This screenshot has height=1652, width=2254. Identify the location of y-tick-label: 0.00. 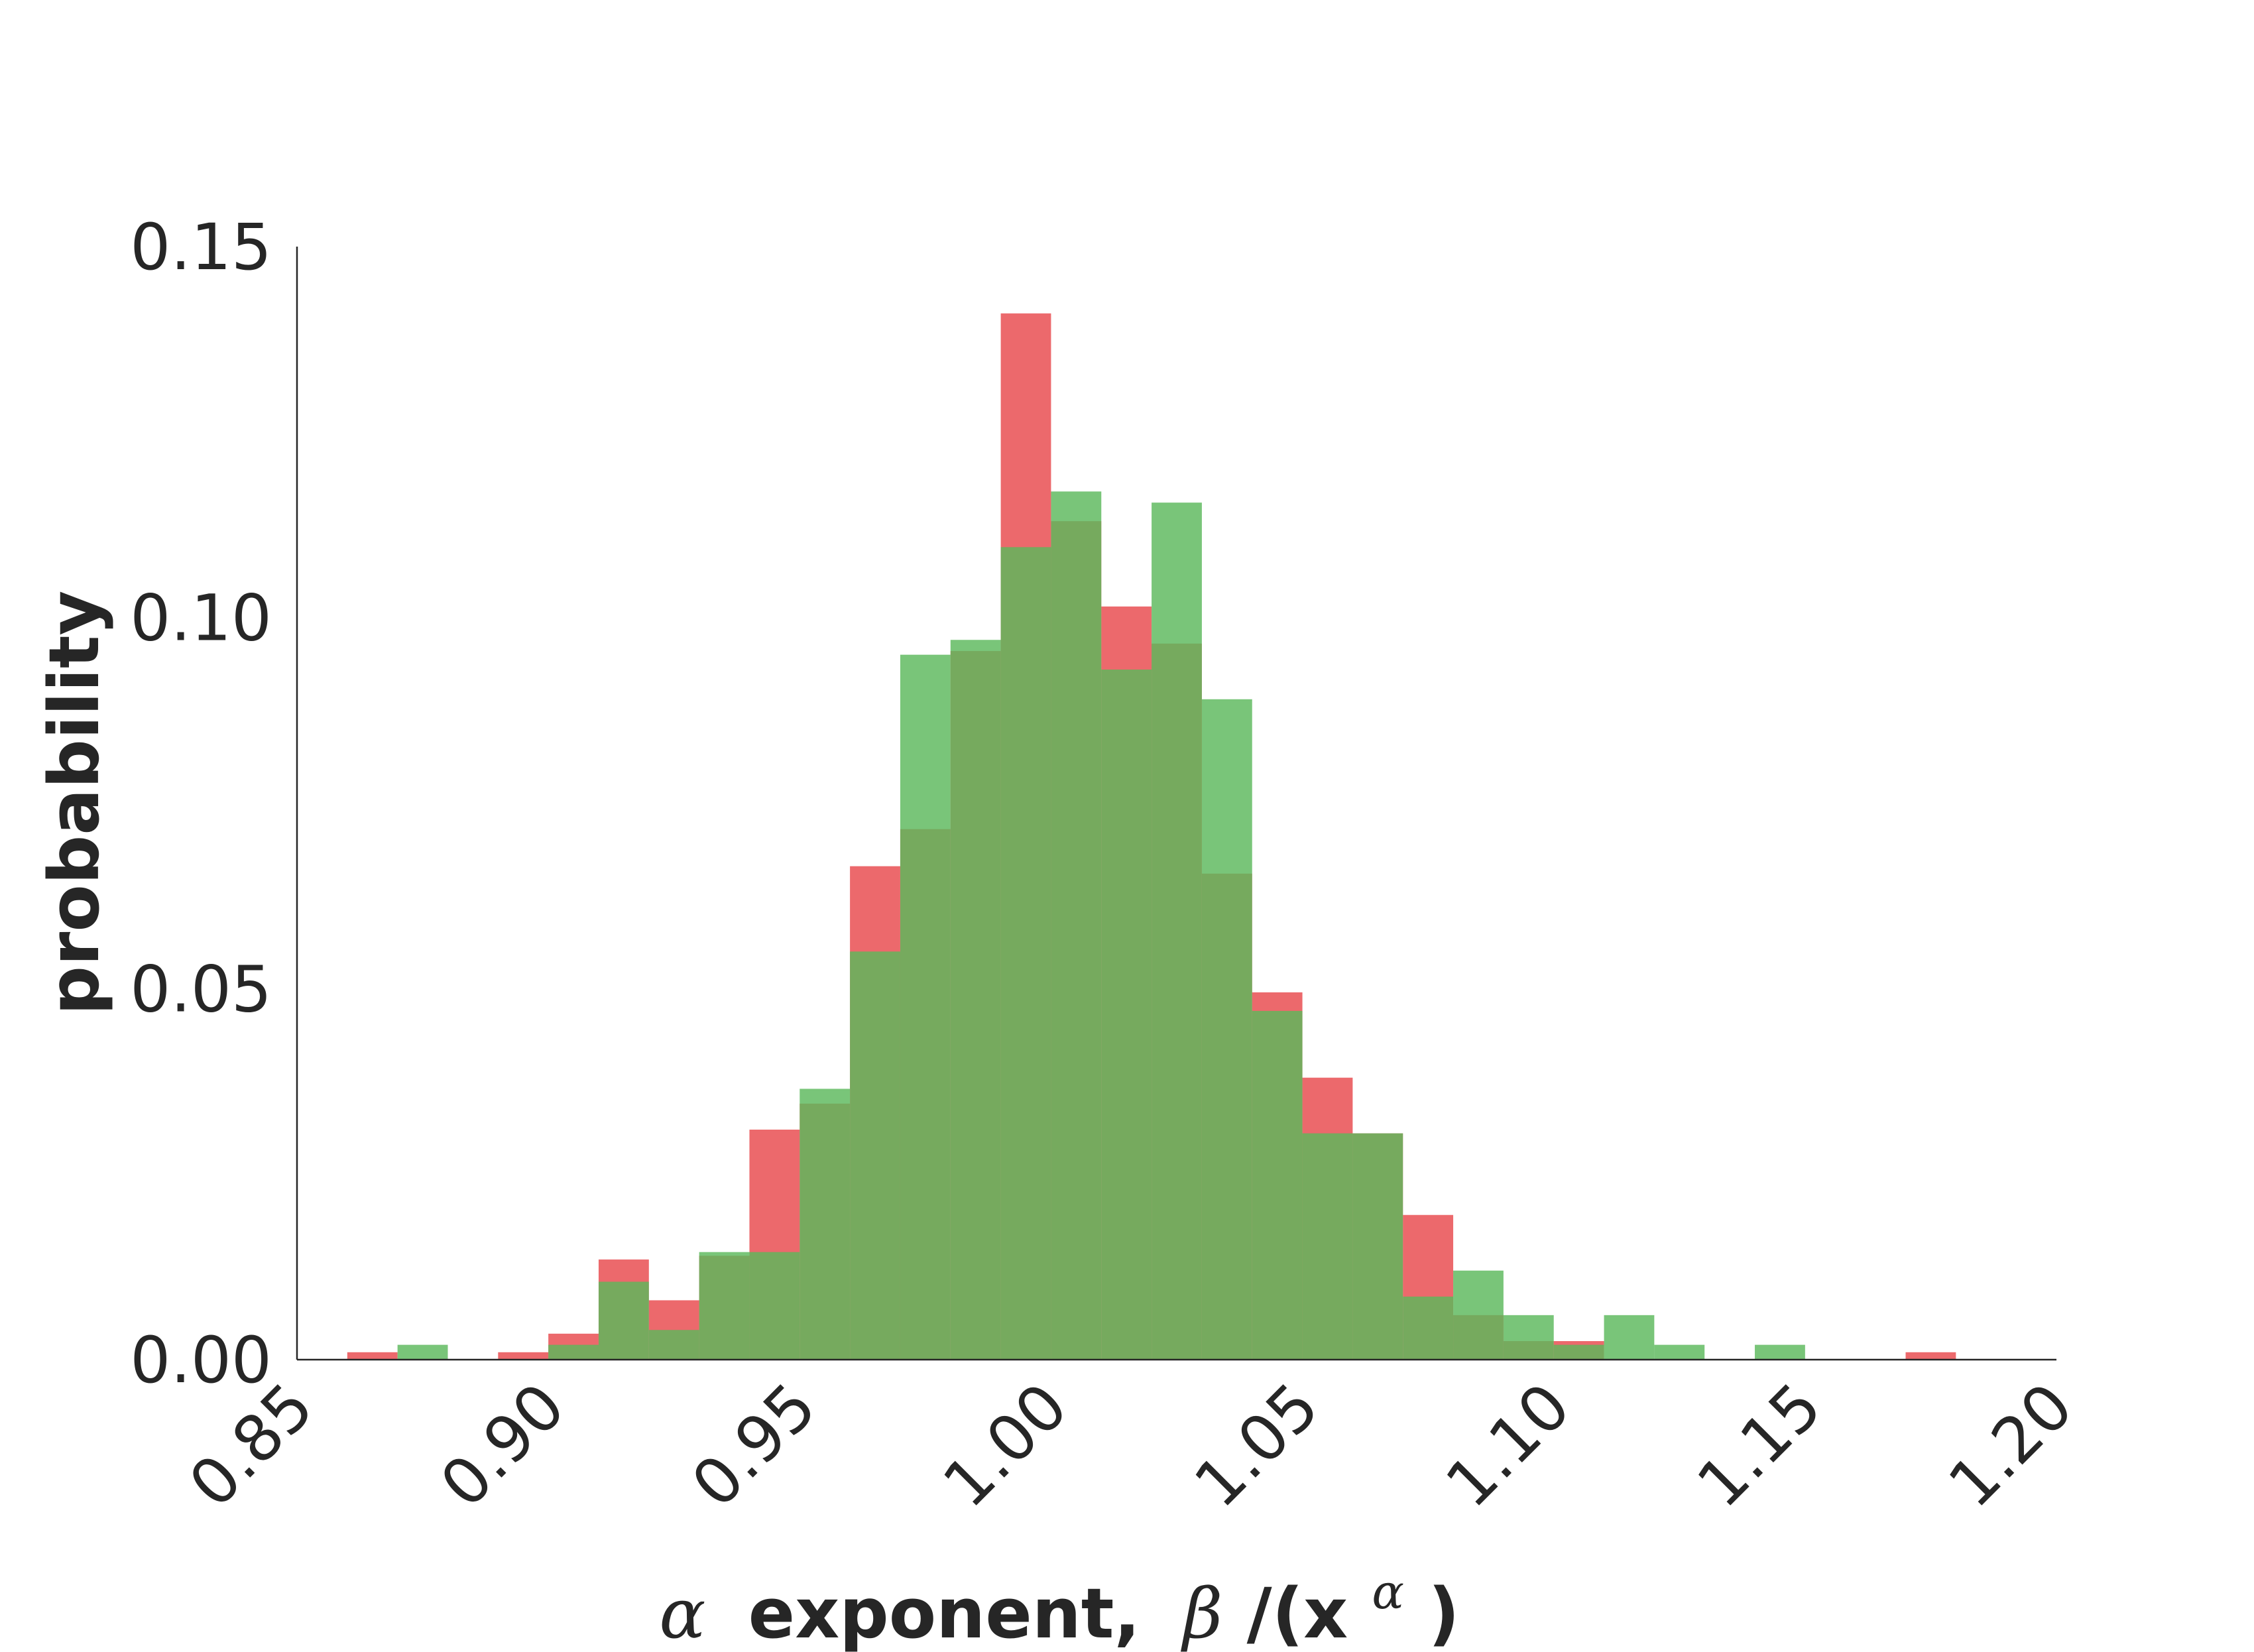
(201, 1360).